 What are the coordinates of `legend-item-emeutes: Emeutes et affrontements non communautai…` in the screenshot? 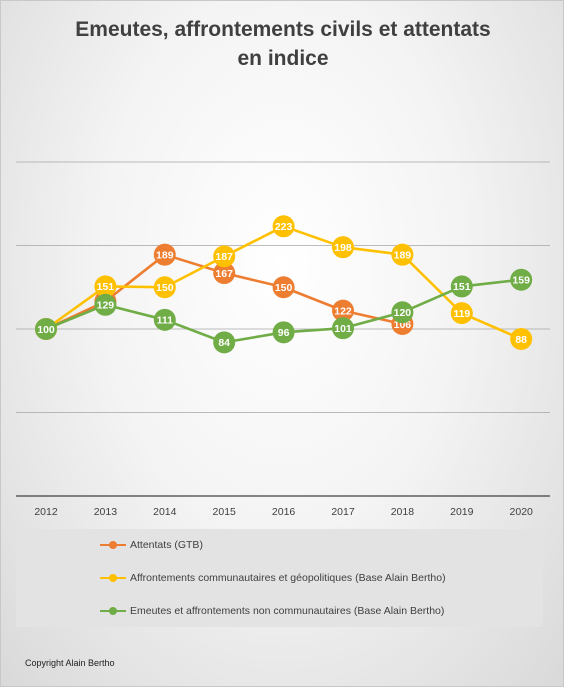 It's located at (272, 611).